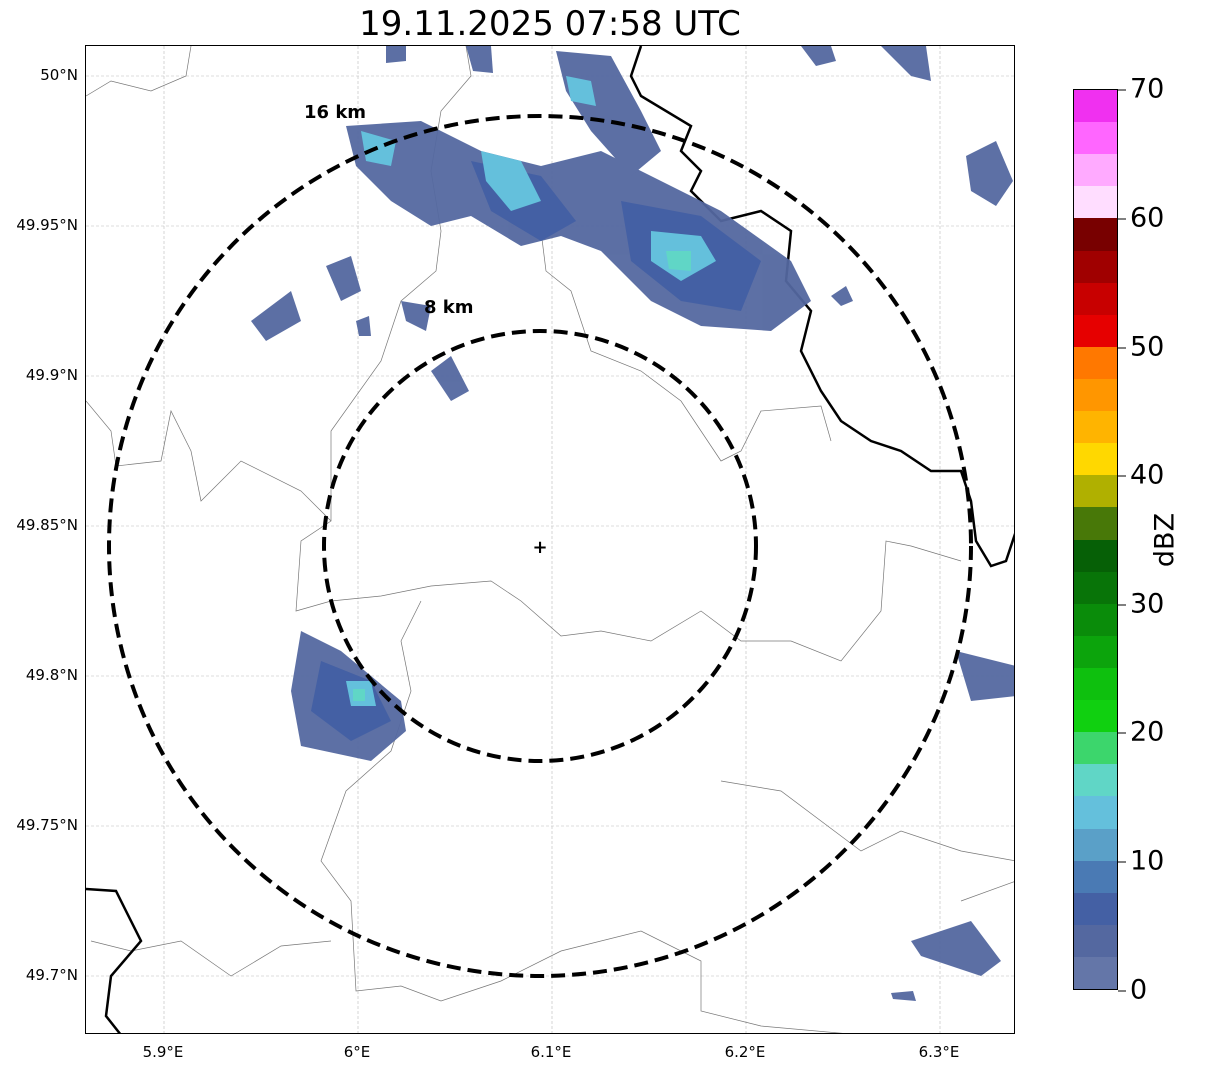 Image resolution: width=1207 pixels, height=1069 pixels. I want to click on radar-site-marker: +, so click(539, 547).